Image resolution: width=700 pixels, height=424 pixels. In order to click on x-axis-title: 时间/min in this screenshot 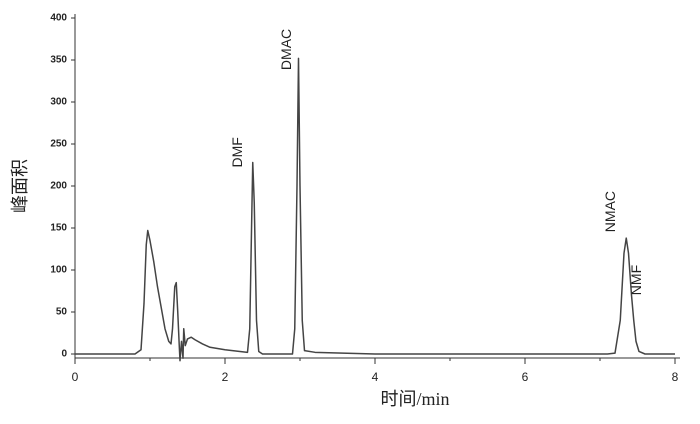, I will do `click(414, 399)`.